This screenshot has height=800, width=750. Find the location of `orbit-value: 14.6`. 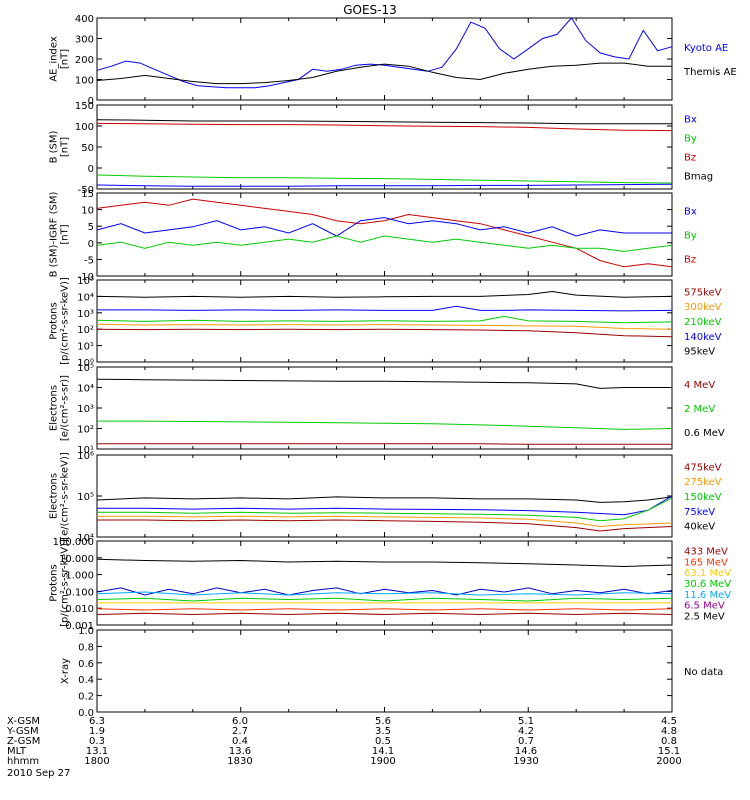

orbit-value: 14.6 is located at coordinates (526, 751).